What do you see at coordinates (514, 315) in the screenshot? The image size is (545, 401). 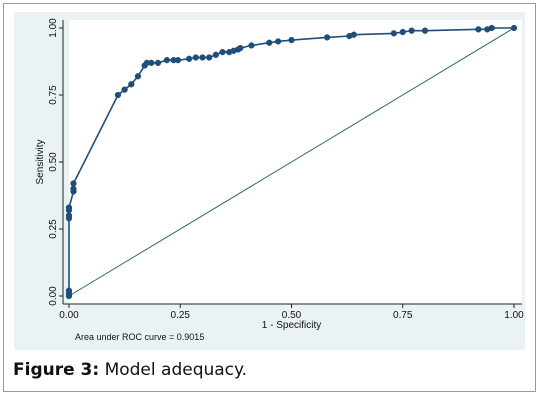 I see `x-tick-label: 1.00` at bounding box center [514, 315].